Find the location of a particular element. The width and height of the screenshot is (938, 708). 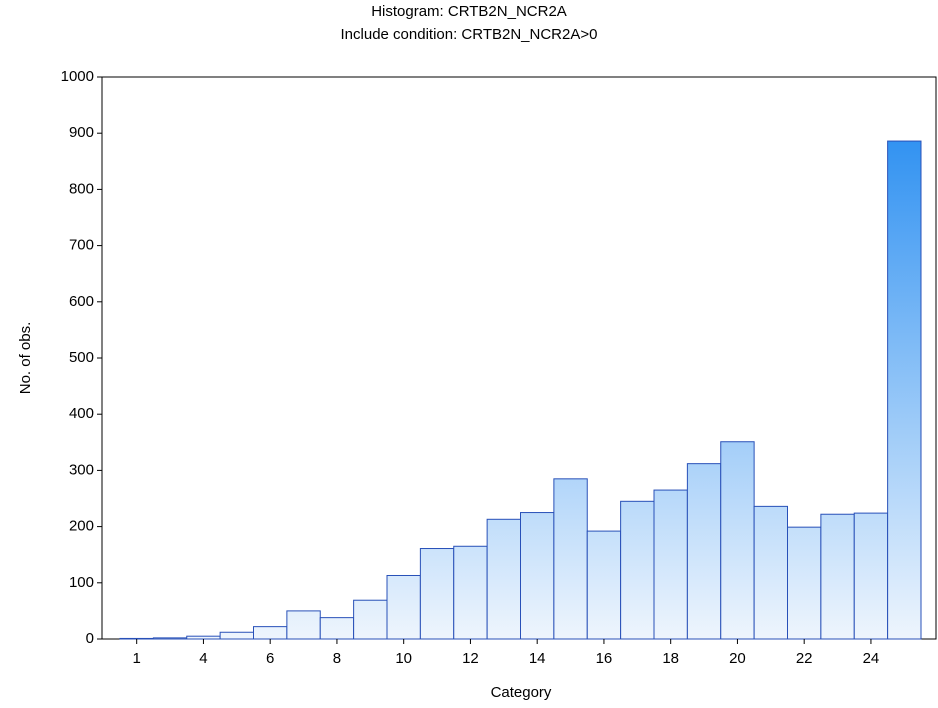

x-tick-label: 12 is located at coordinates (470, 658).